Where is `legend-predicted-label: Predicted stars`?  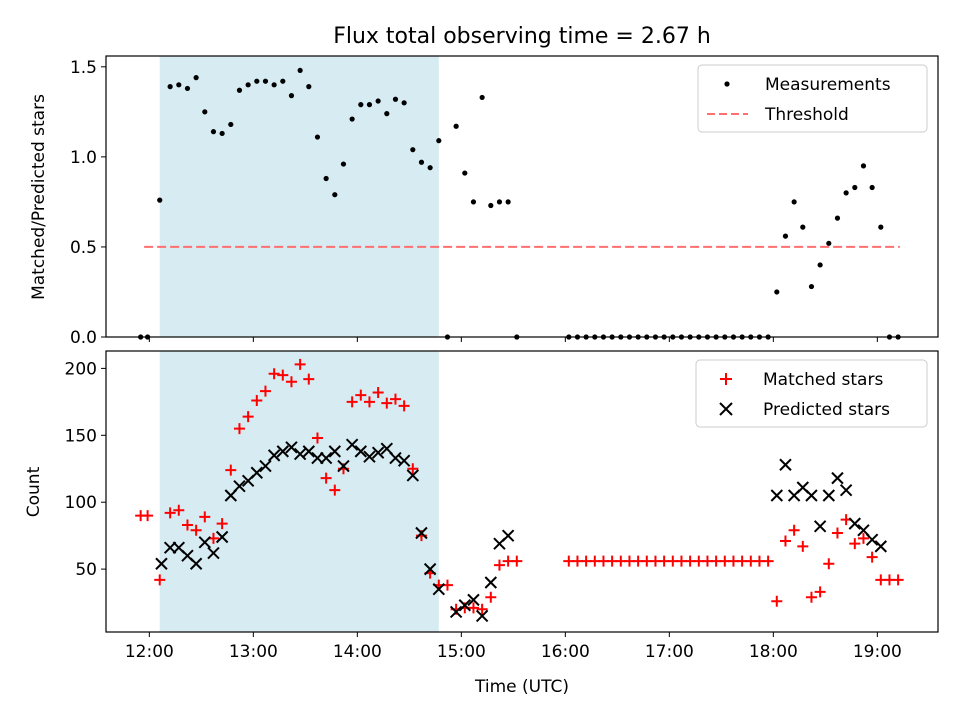
legend-predicted-label: Predicted stars is located at coordinates (826, 410).